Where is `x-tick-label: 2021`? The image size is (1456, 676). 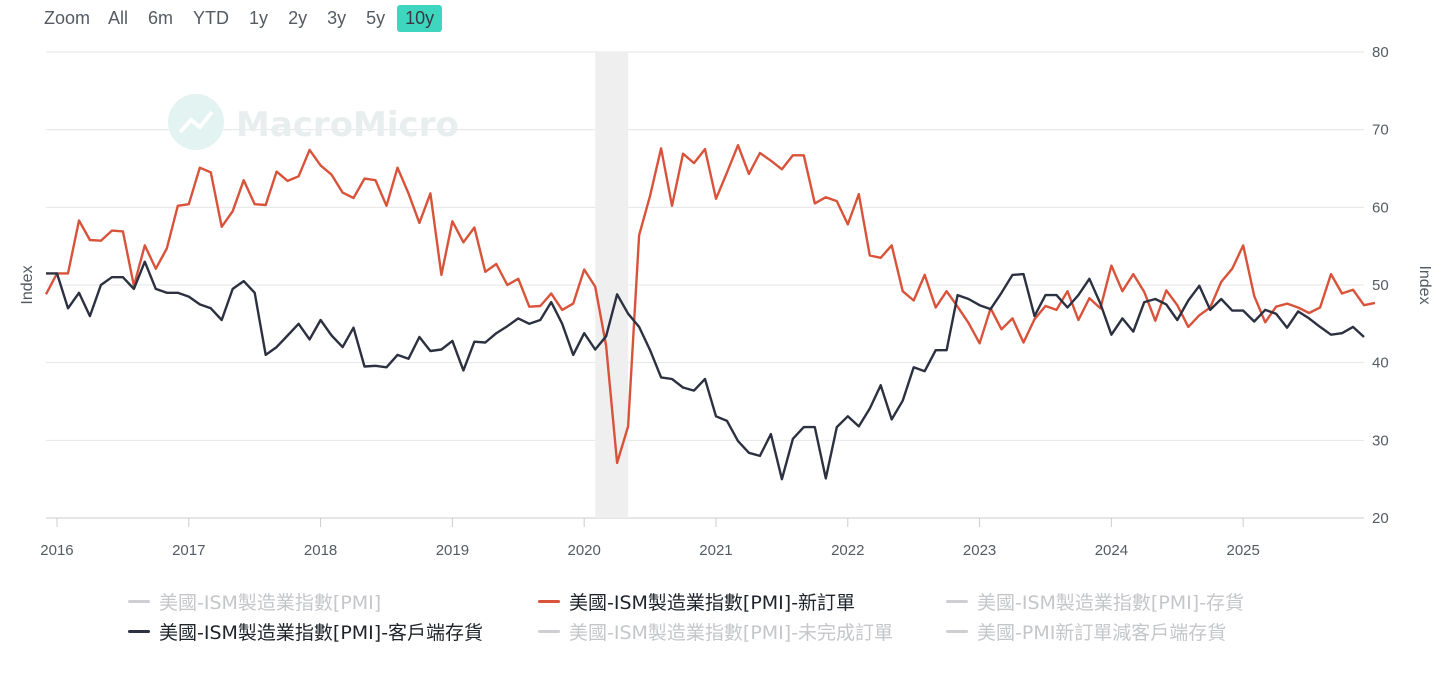 x-tick-label: 2021 is located at coordinates (715, 550).